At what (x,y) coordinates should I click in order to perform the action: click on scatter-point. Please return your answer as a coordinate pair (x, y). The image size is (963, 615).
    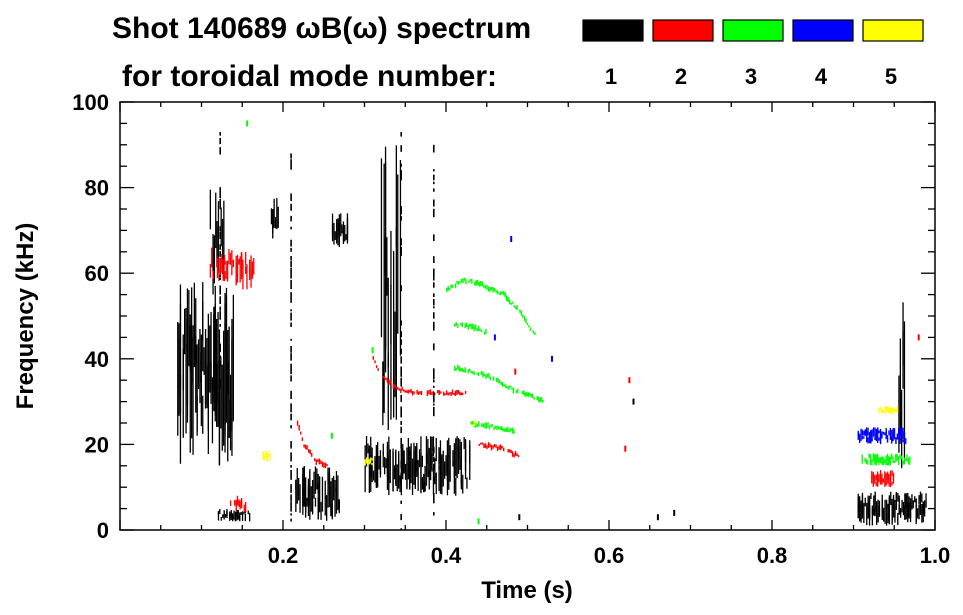
    Looking at the image, I should click on (674, 512).